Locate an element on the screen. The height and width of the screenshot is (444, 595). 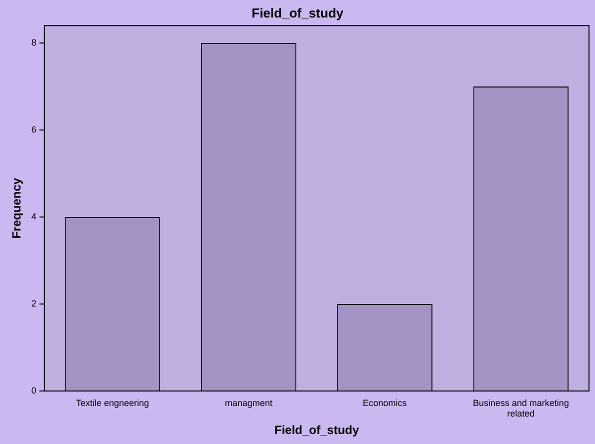
x-tick-label: Textile engneering is located at coordinates (113, 403).